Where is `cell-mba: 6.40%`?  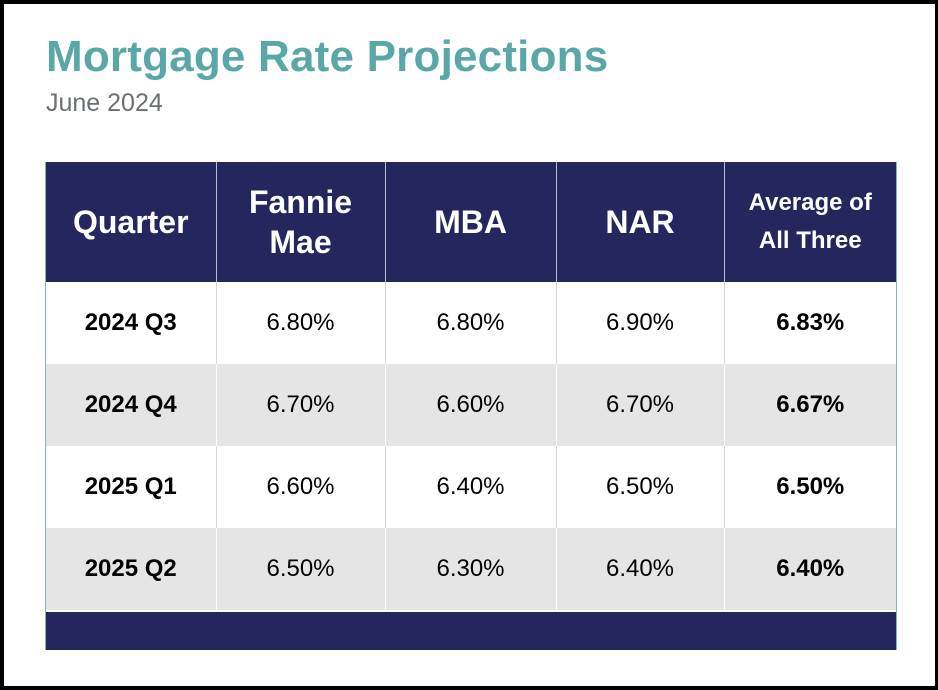 cell-mba: 6.40% is located at coordinates (471, 487).